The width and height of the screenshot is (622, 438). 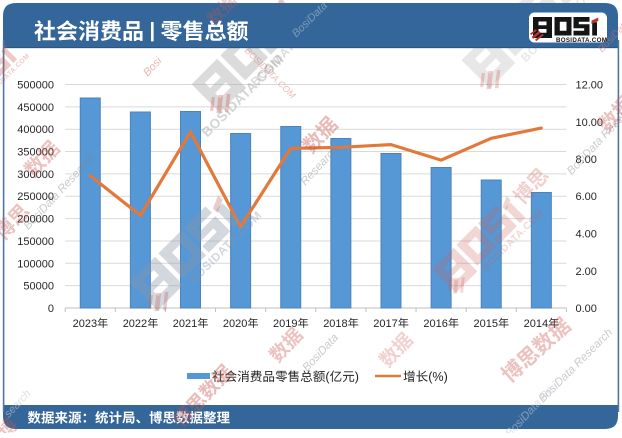 I want to click on svg-text: 2022, so click(x=135, y=324).